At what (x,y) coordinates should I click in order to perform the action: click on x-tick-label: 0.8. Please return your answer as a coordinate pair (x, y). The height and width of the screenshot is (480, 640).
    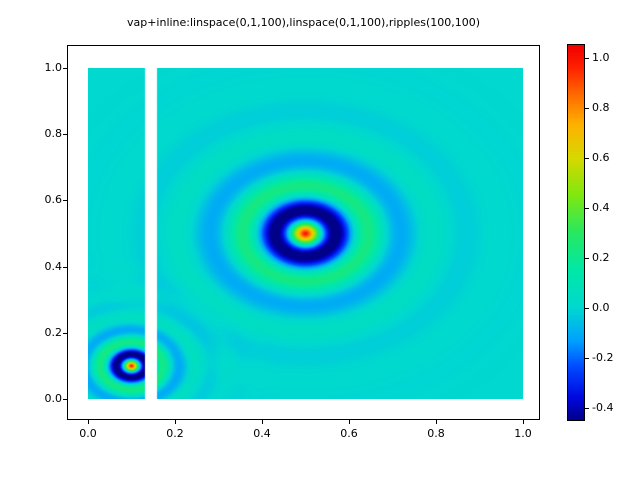
    Looking at the image, I should click on (436, 433).